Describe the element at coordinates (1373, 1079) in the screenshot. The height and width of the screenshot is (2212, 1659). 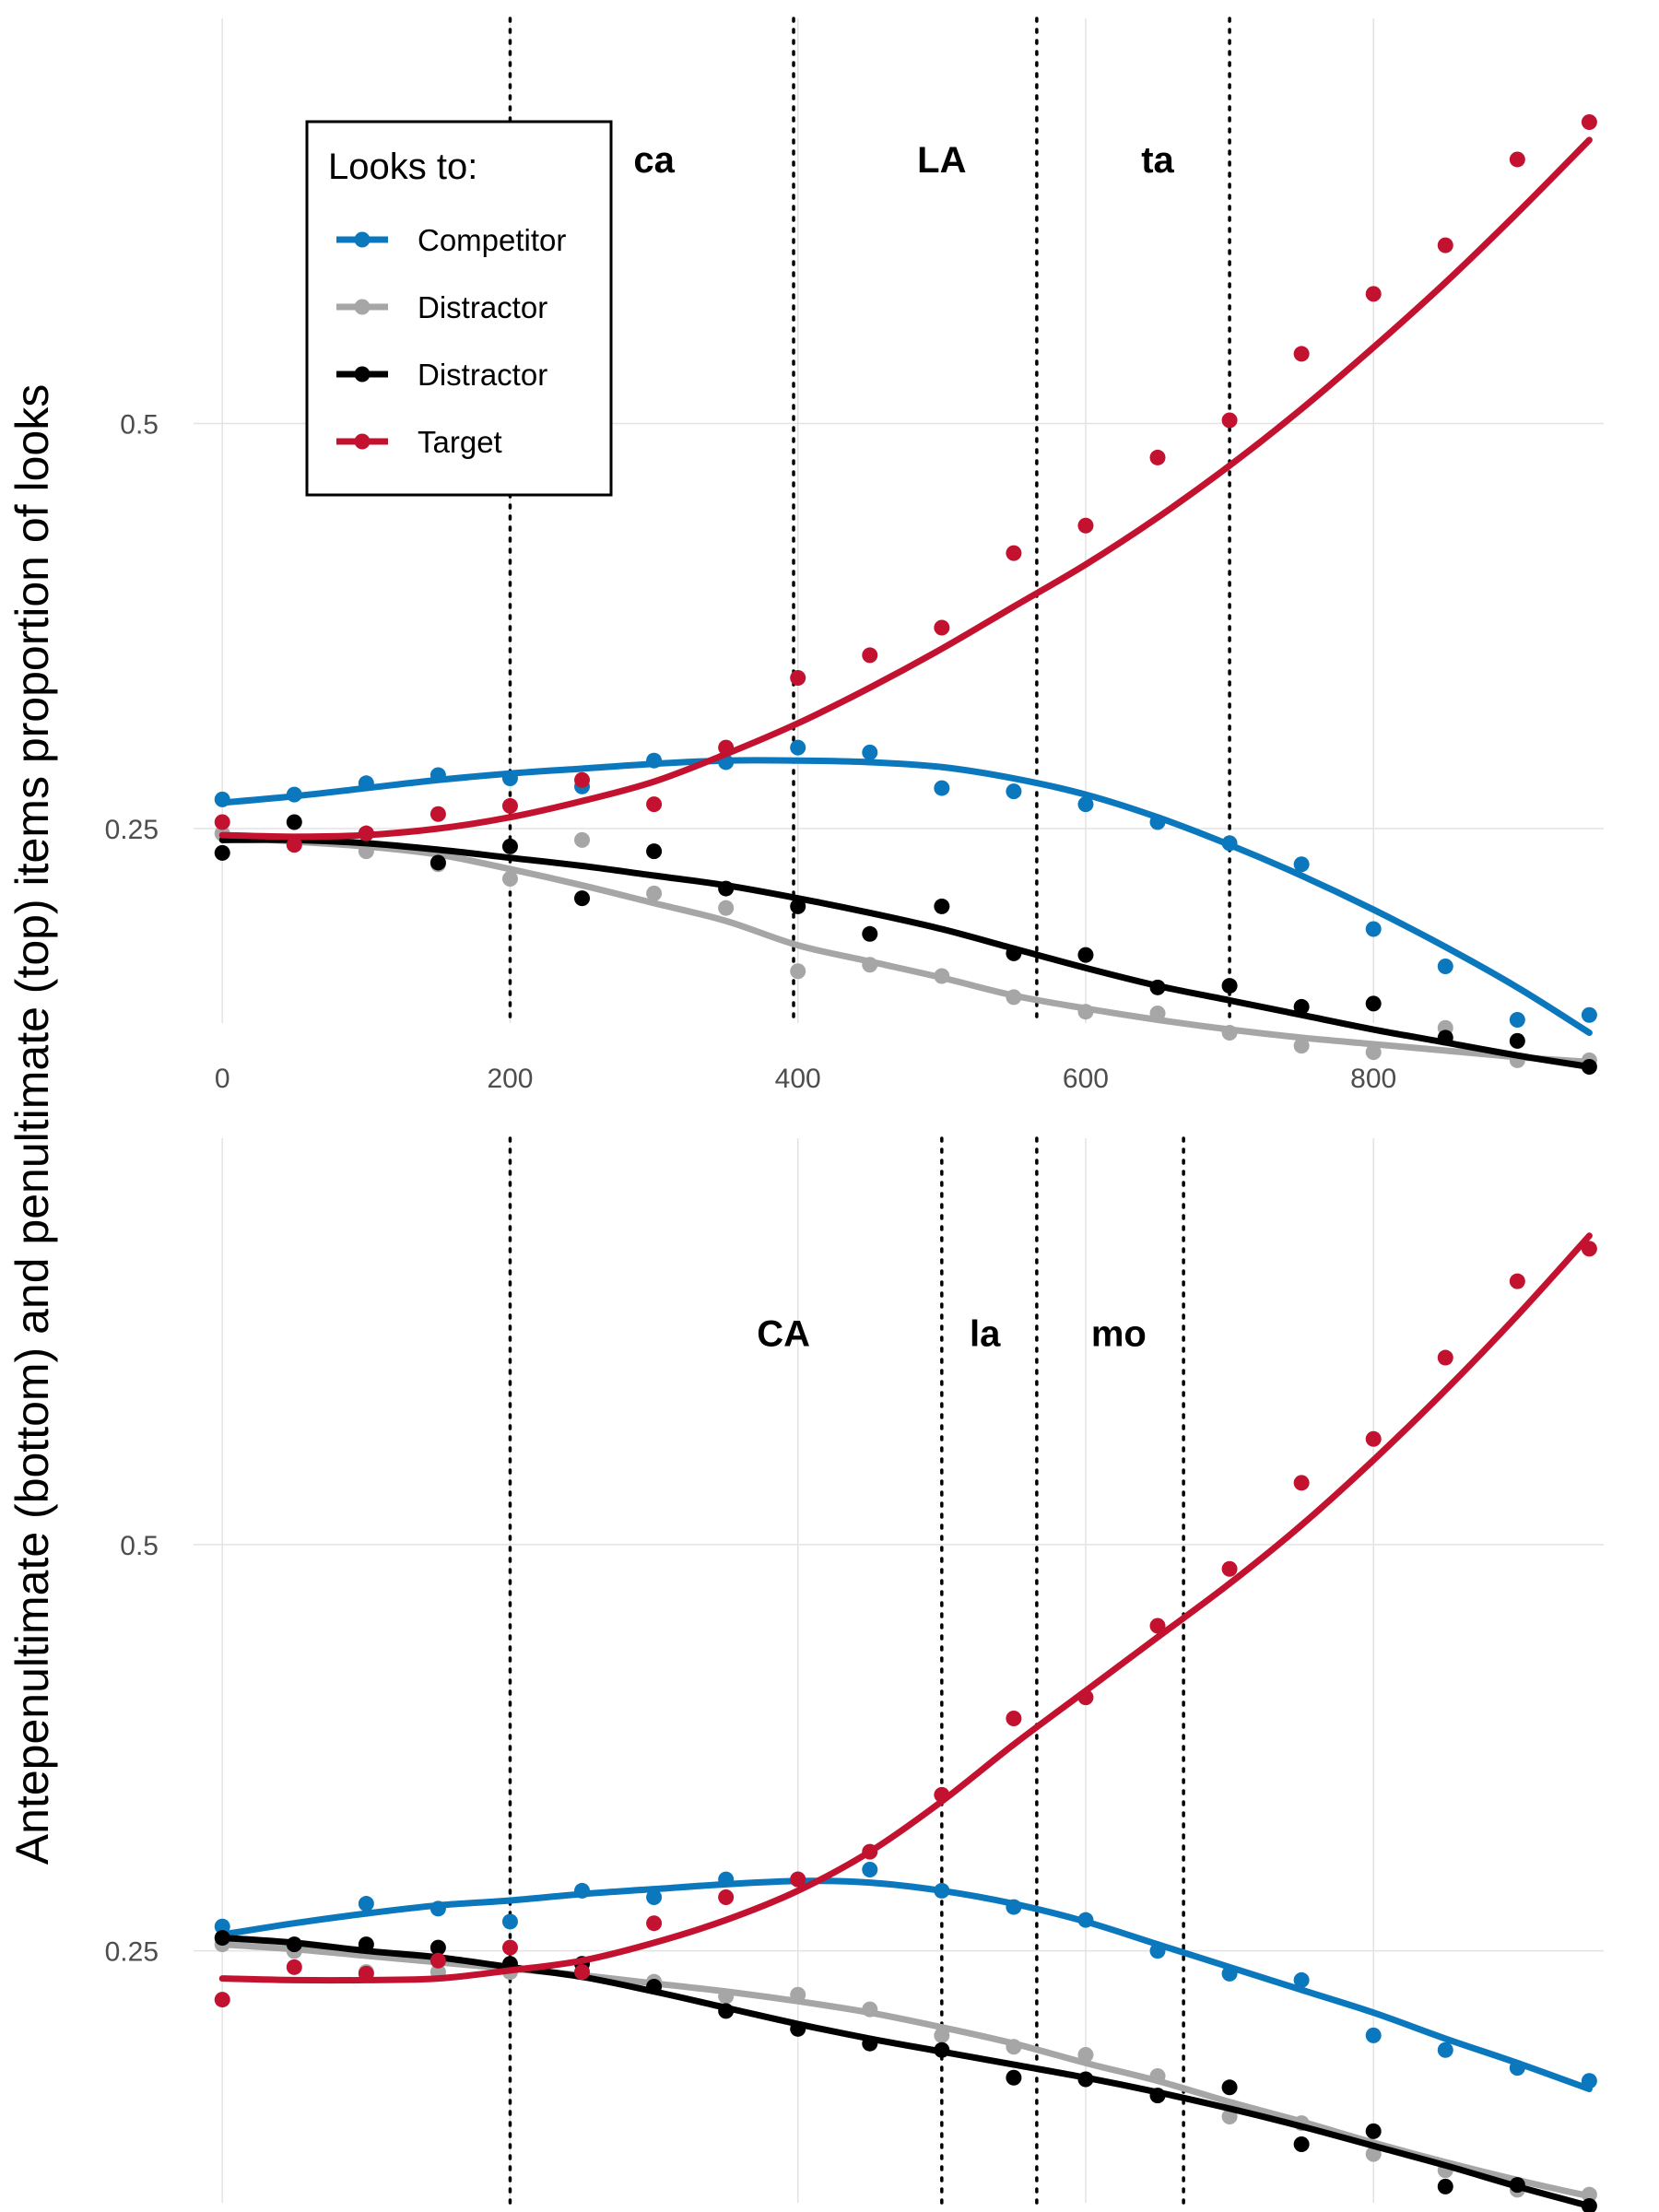
I see `x-tick-label: 800` at that location.